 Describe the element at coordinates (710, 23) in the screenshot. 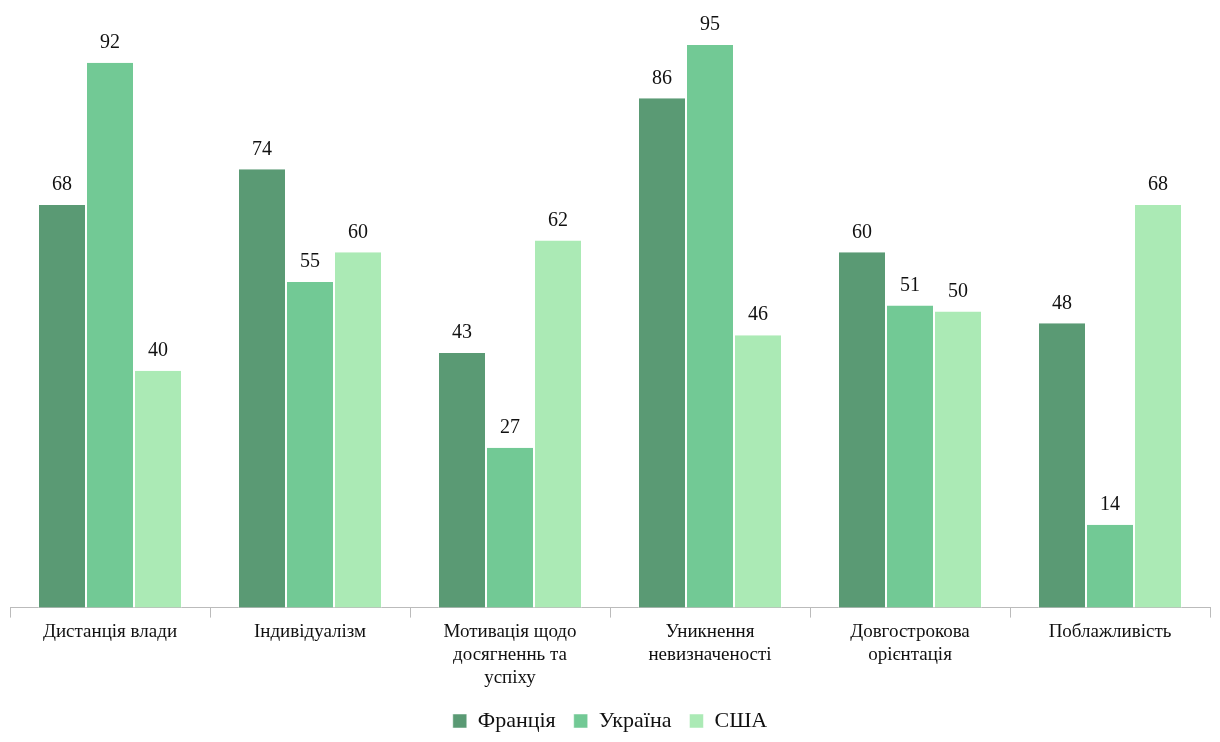

I see `data-label: 95` at that location.